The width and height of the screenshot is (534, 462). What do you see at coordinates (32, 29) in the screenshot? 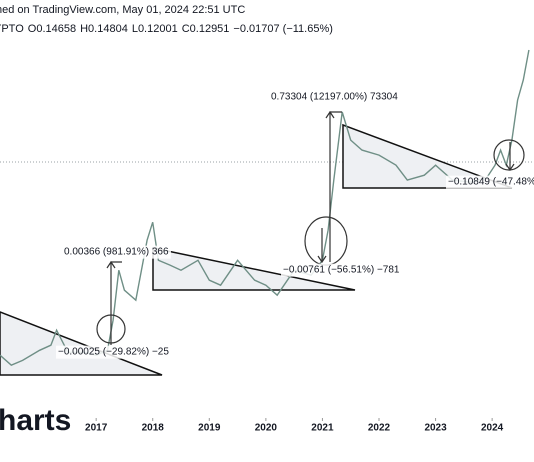
I see `header-text: O` at bounding box center [32, 29].